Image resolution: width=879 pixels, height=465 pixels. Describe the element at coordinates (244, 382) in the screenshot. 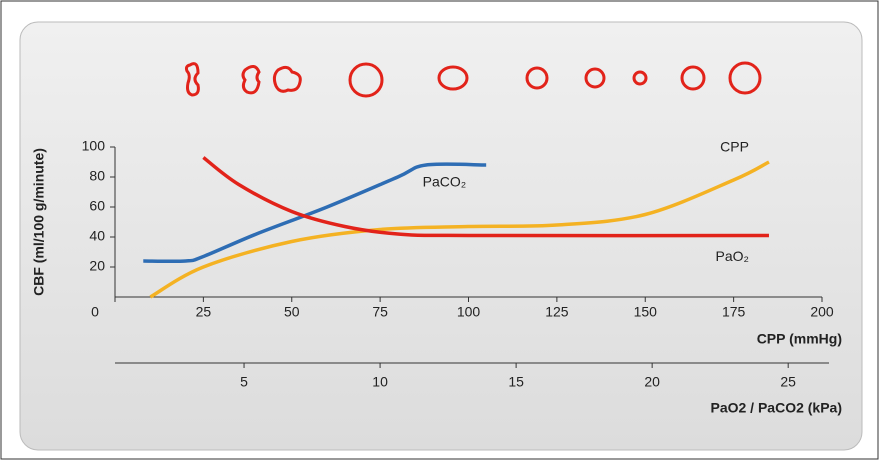

I see `x2-tick-label: 5` at that location.